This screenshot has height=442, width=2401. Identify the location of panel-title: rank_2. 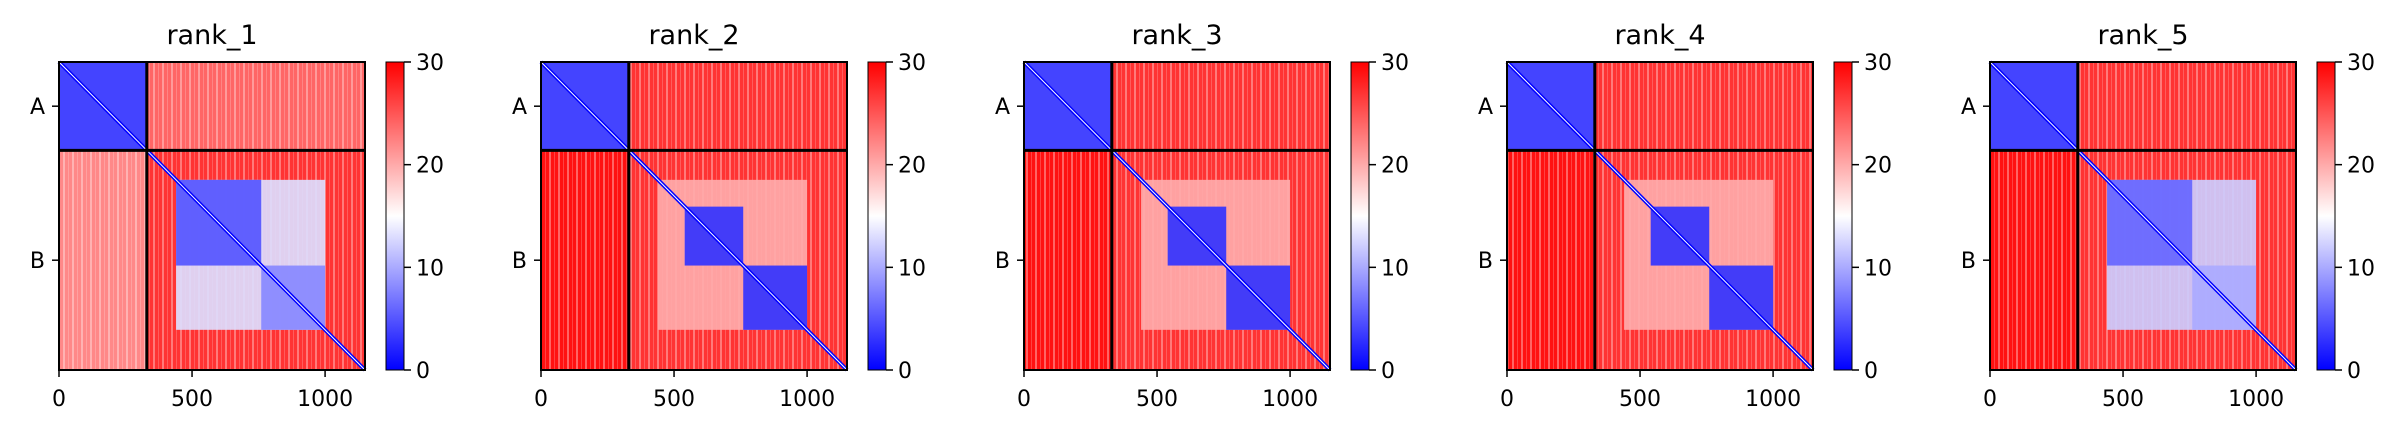
(693, 35).